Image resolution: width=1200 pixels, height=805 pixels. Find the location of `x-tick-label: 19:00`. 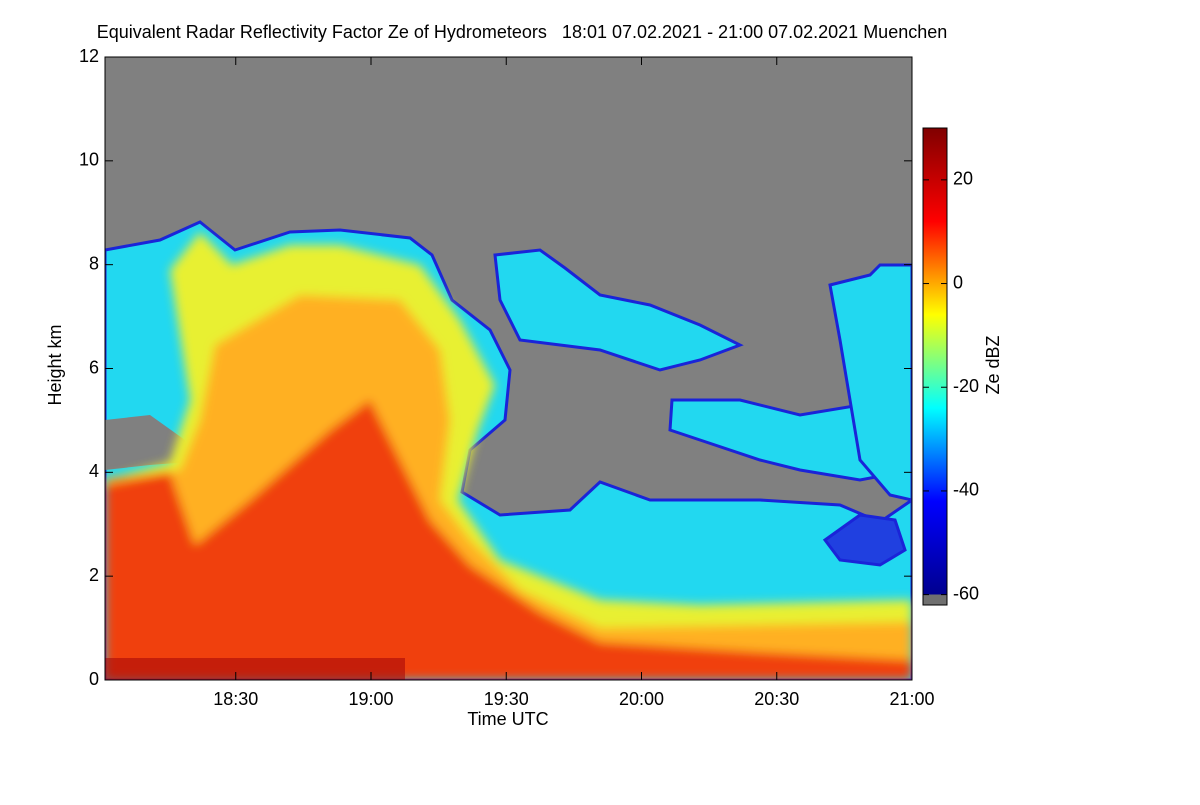

x-tick-label: 19:00 is located at coordinates (370, 699).